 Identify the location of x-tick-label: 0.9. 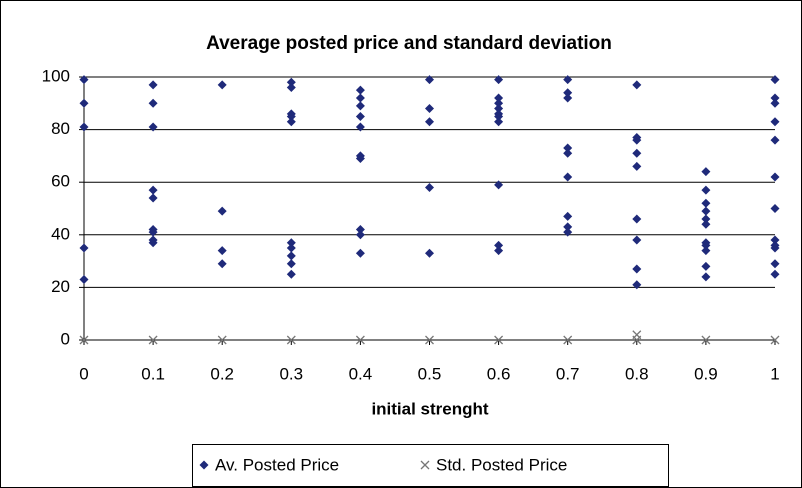
(706, 373).